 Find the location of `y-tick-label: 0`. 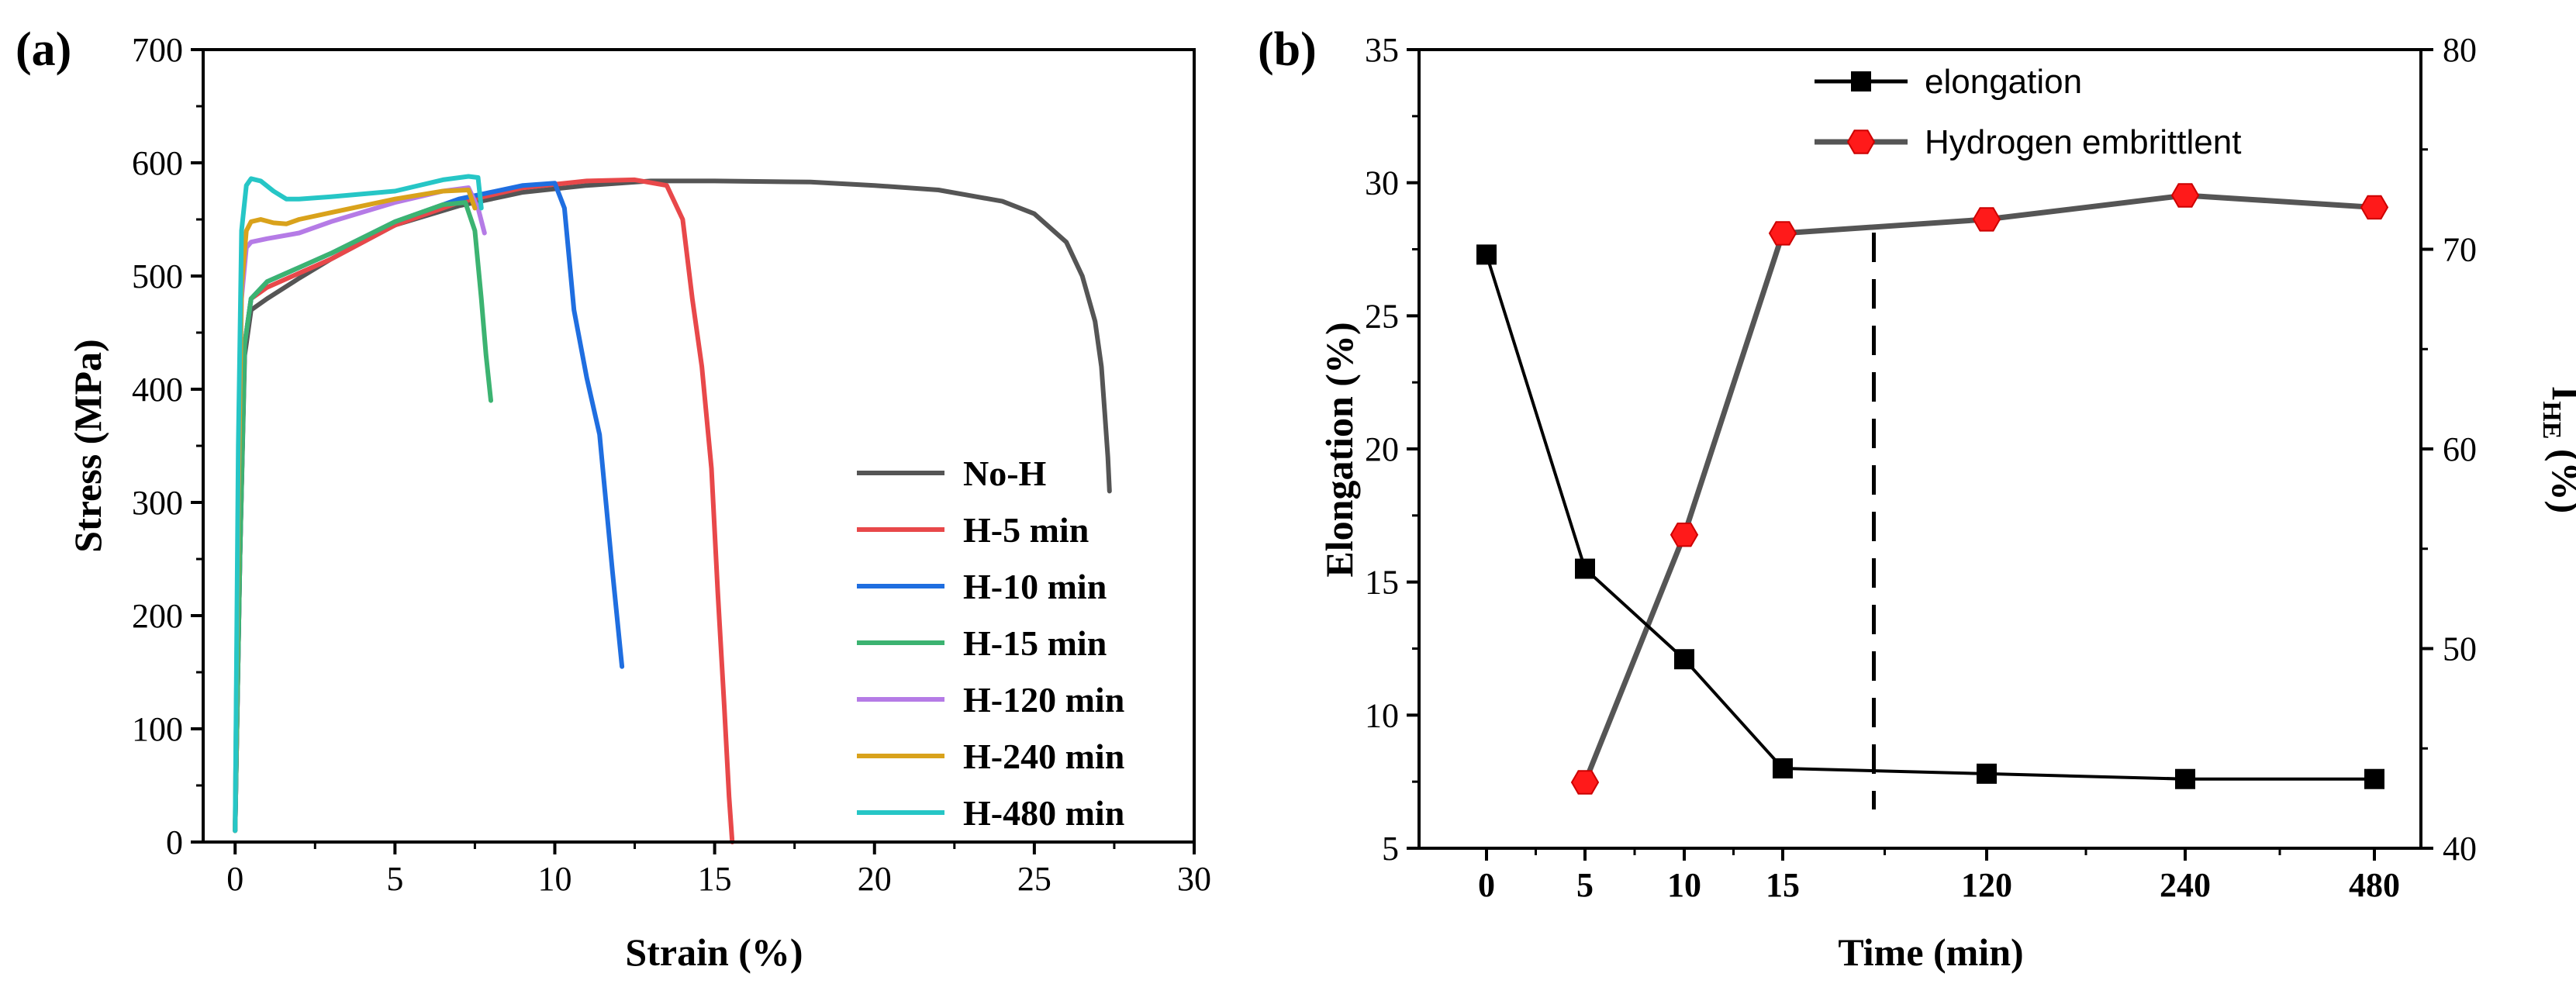

y-tick-label: 0 is located at coordinates (175, 842).